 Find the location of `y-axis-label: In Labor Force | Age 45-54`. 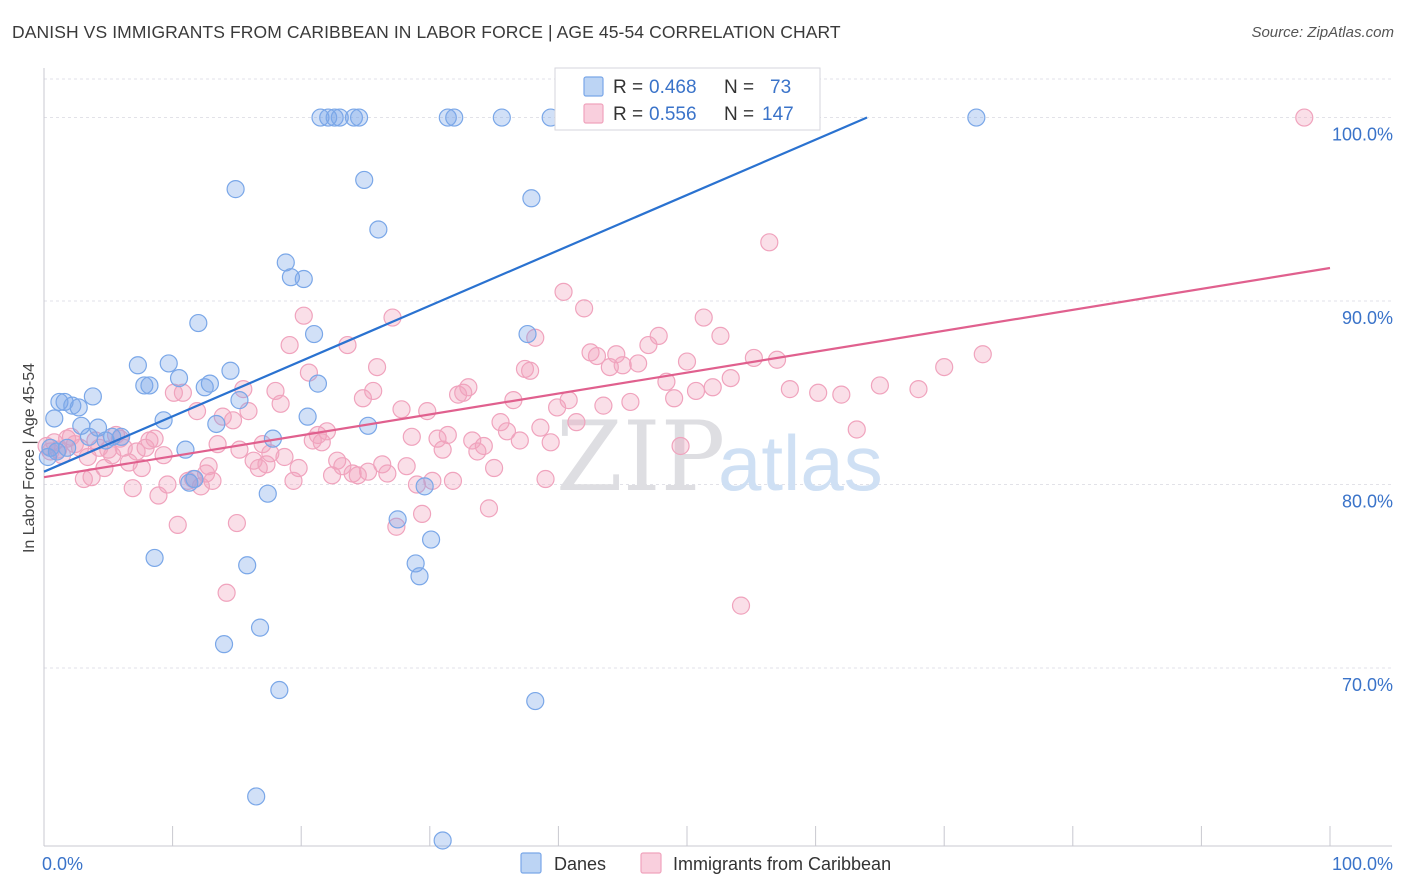

y-axis-label: In Labor Force | Age 45-54 is located at coordinates (29, 458).